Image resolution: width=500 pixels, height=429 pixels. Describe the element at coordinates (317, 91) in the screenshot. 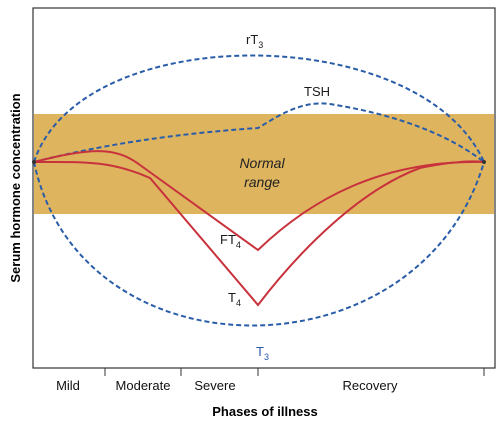

I see `tsh-label: TSH` at that location.